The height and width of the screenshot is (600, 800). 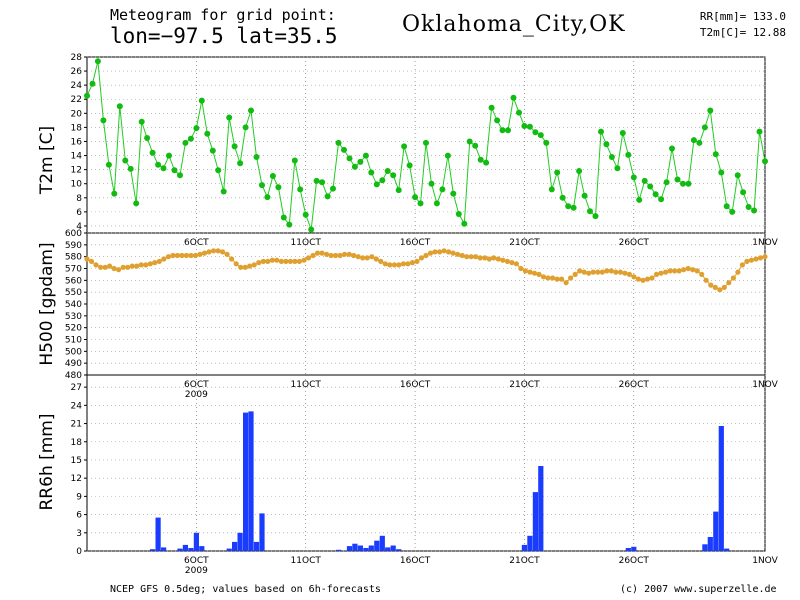 I want to click on x-tick-label: 16OCT, so click(x=415, y=561).